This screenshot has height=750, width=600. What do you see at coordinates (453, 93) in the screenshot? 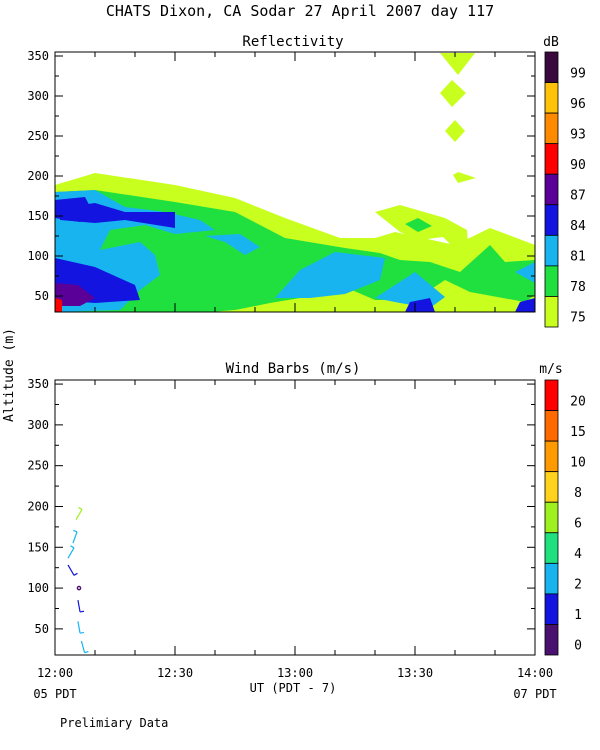
I see `contour-75-plume-b` at bounding box center [453, 93].